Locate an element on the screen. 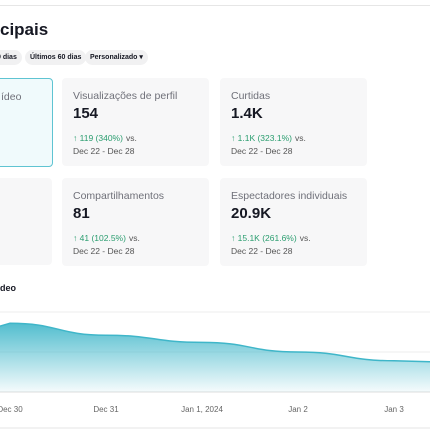 This screenshot has width=430, height=430. card-value: 81 is located at coordinates (81, 213).